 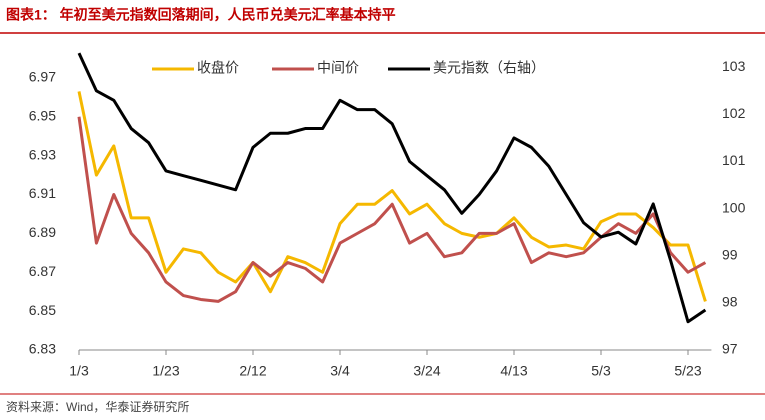 I want to click on y-tick-label: 6.95, so click(x=42, y=115).